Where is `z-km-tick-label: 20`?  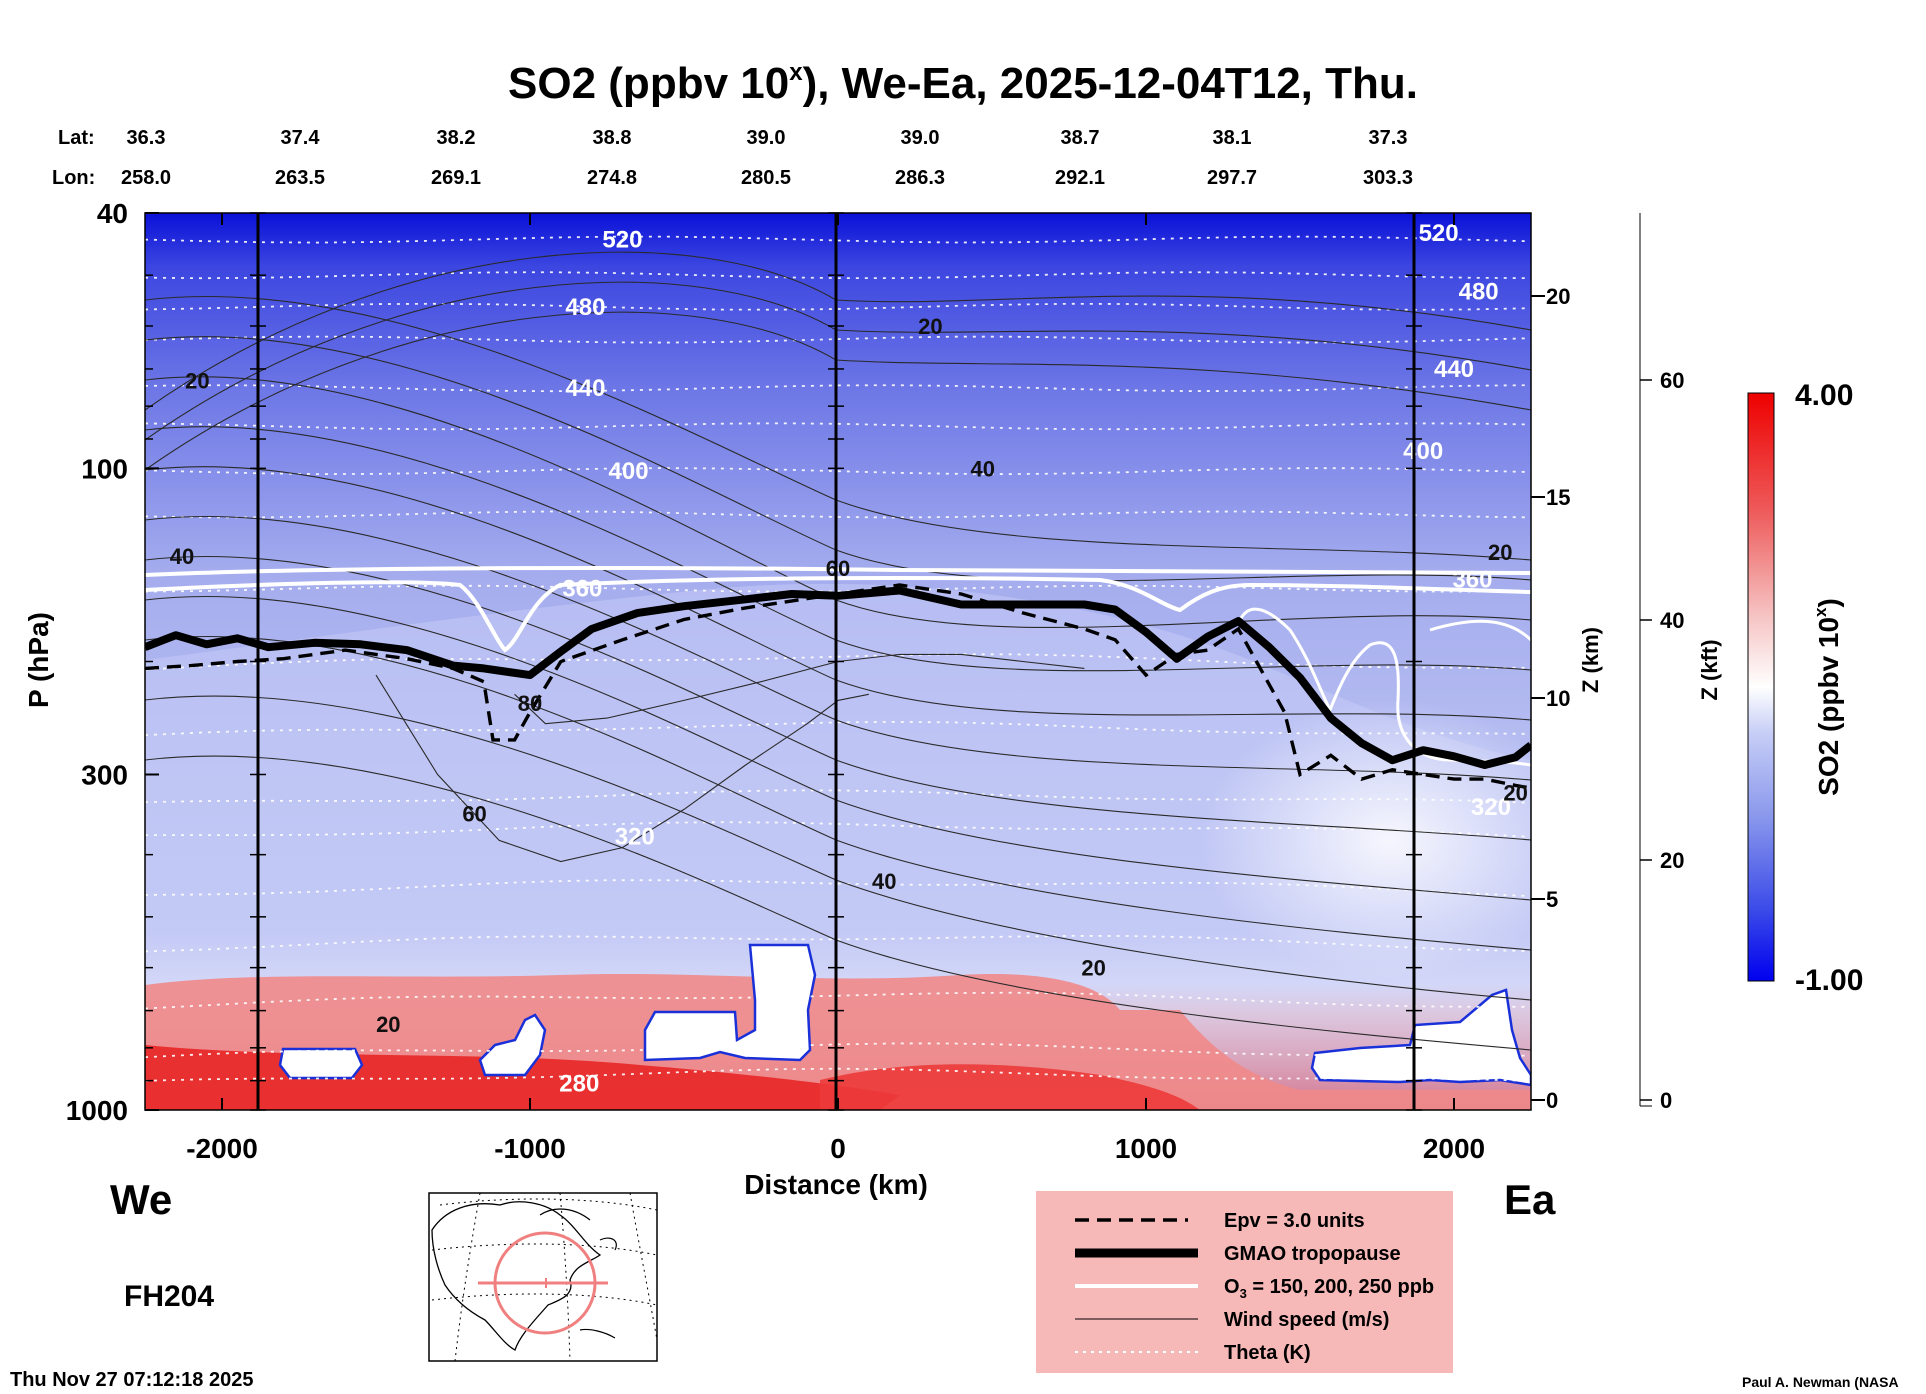 z-km-tick-label: 20 is located at coordinates (1558, 296).